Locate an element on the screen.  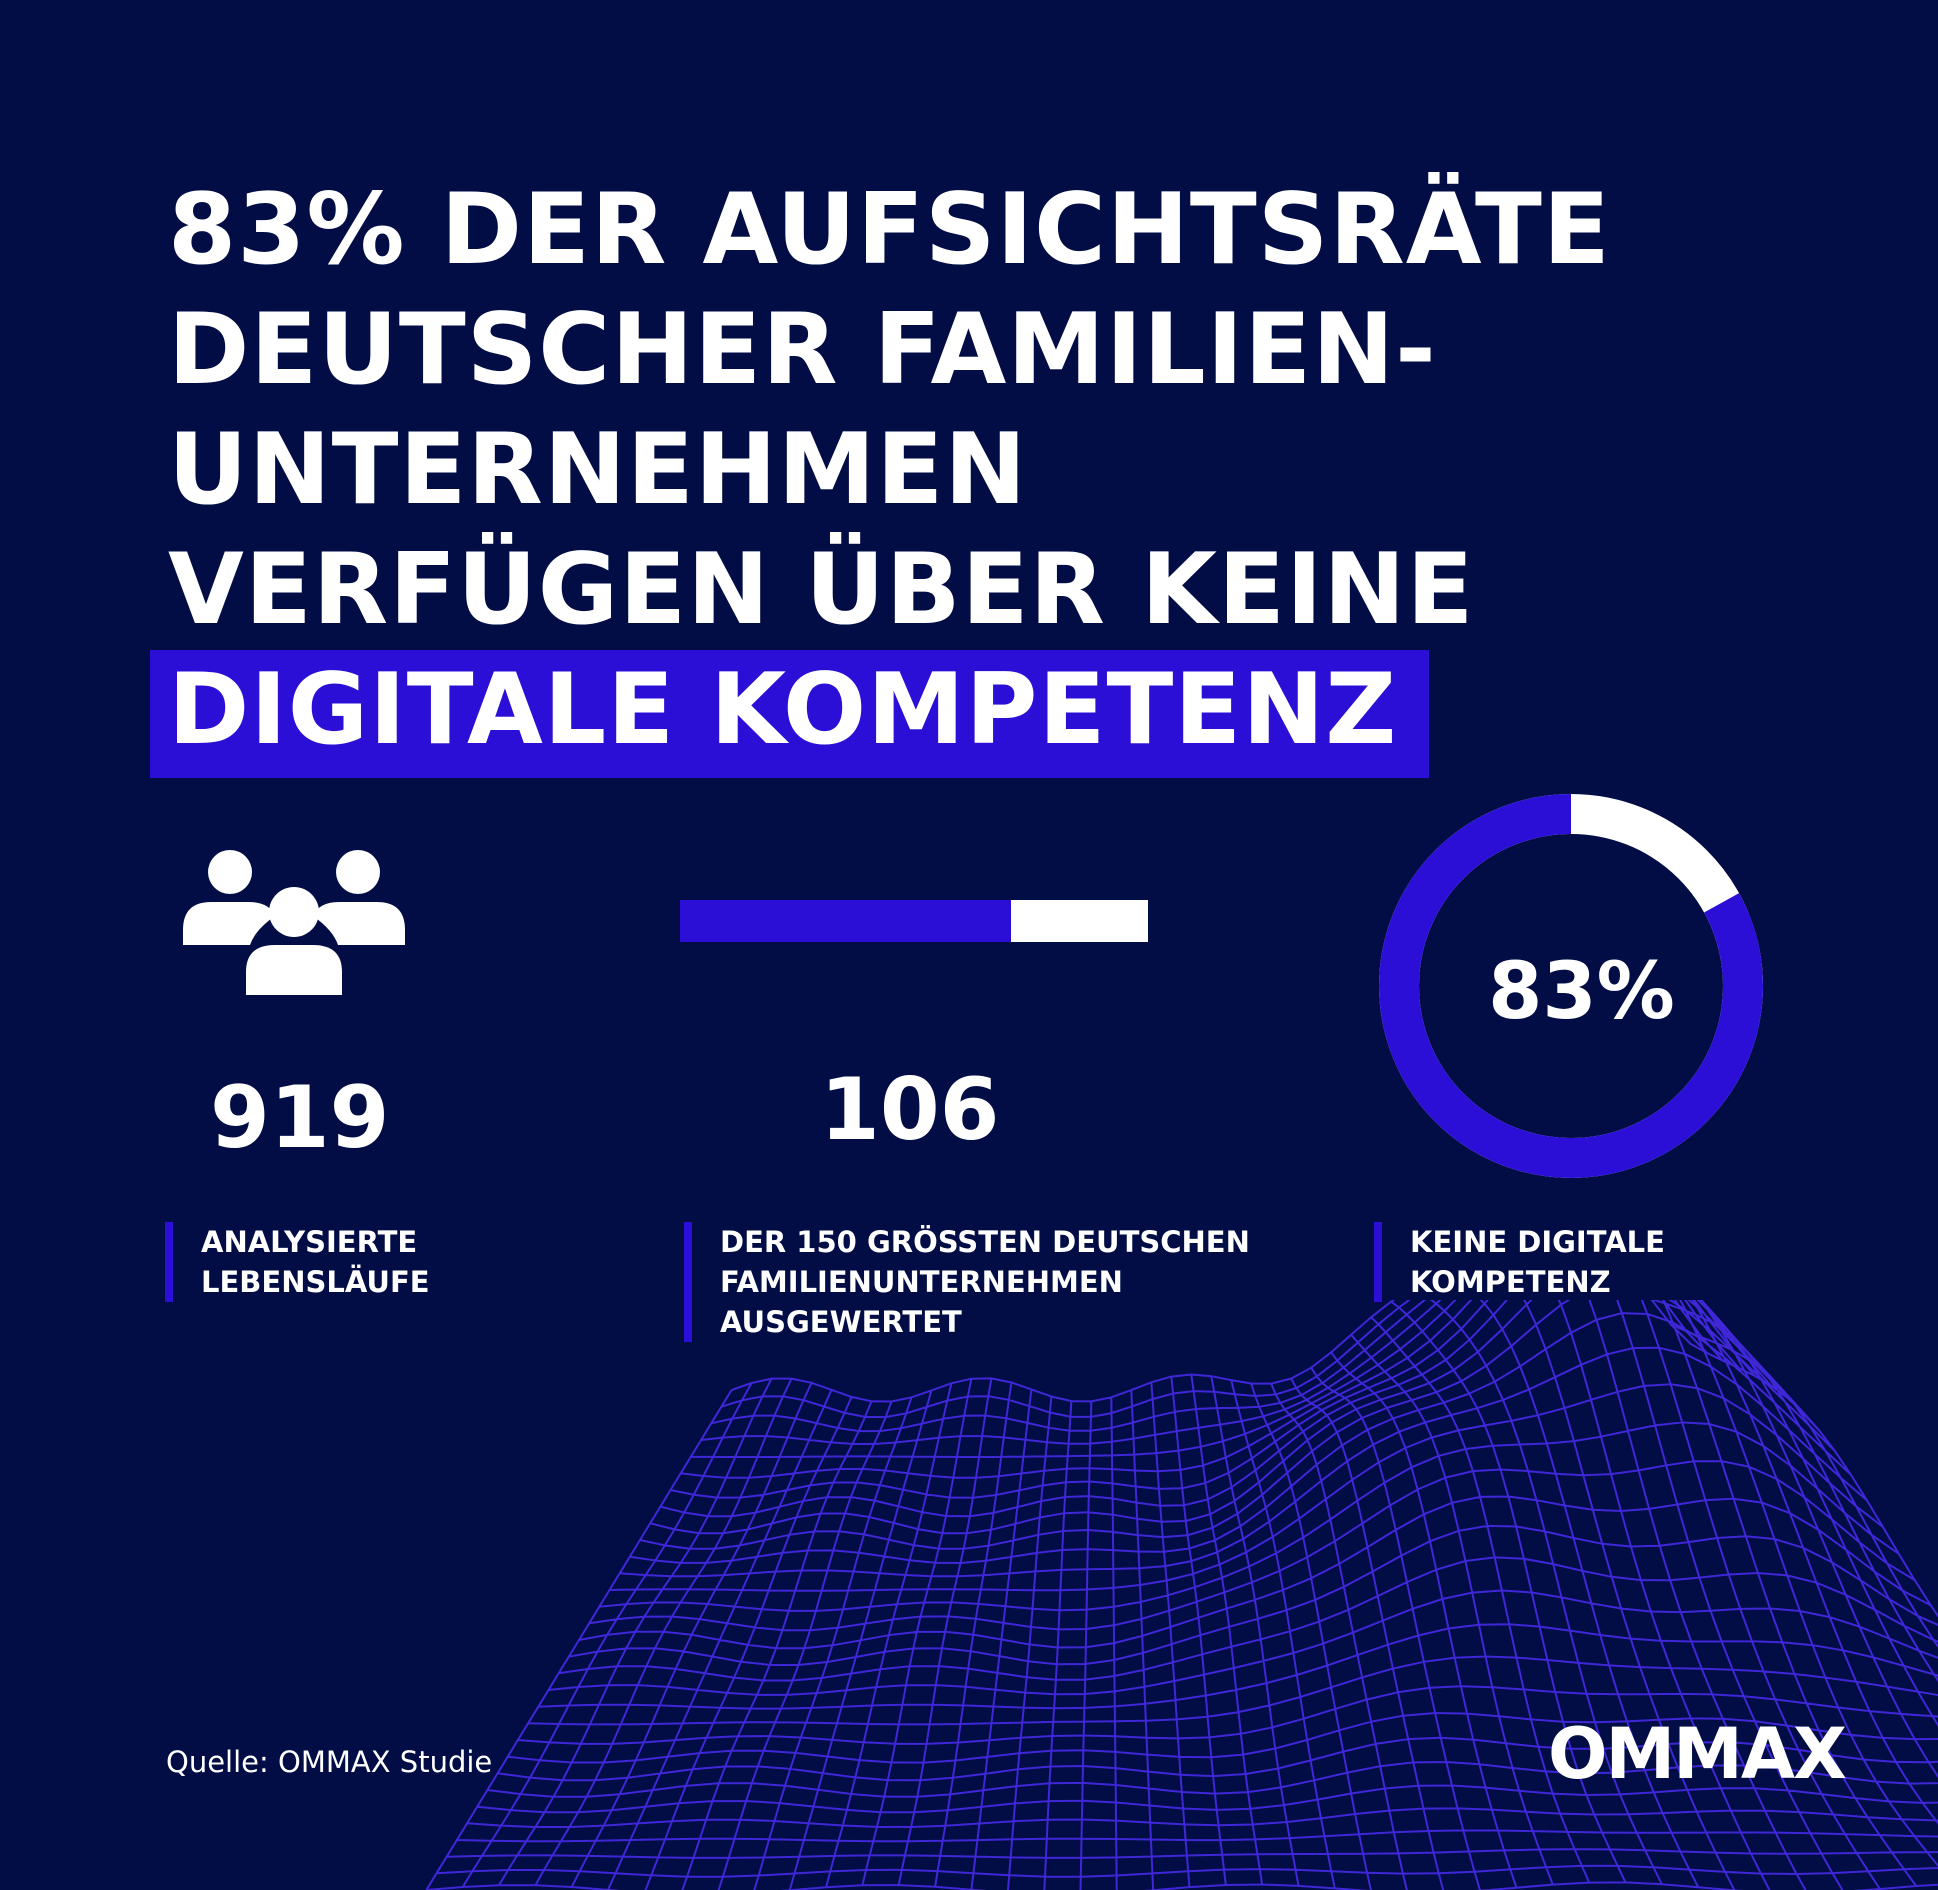
stat-description-line: LEBENSLÄUFE is located at coordinates (315, 1282).